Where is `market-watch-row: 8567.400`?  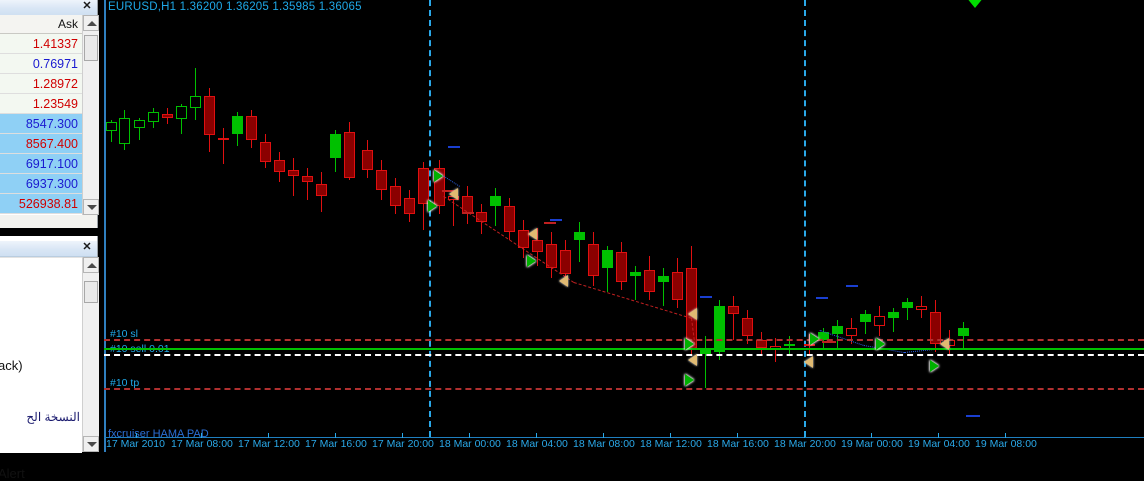 market-watch-row: 8567.400 is located at coordinates (41, 144).